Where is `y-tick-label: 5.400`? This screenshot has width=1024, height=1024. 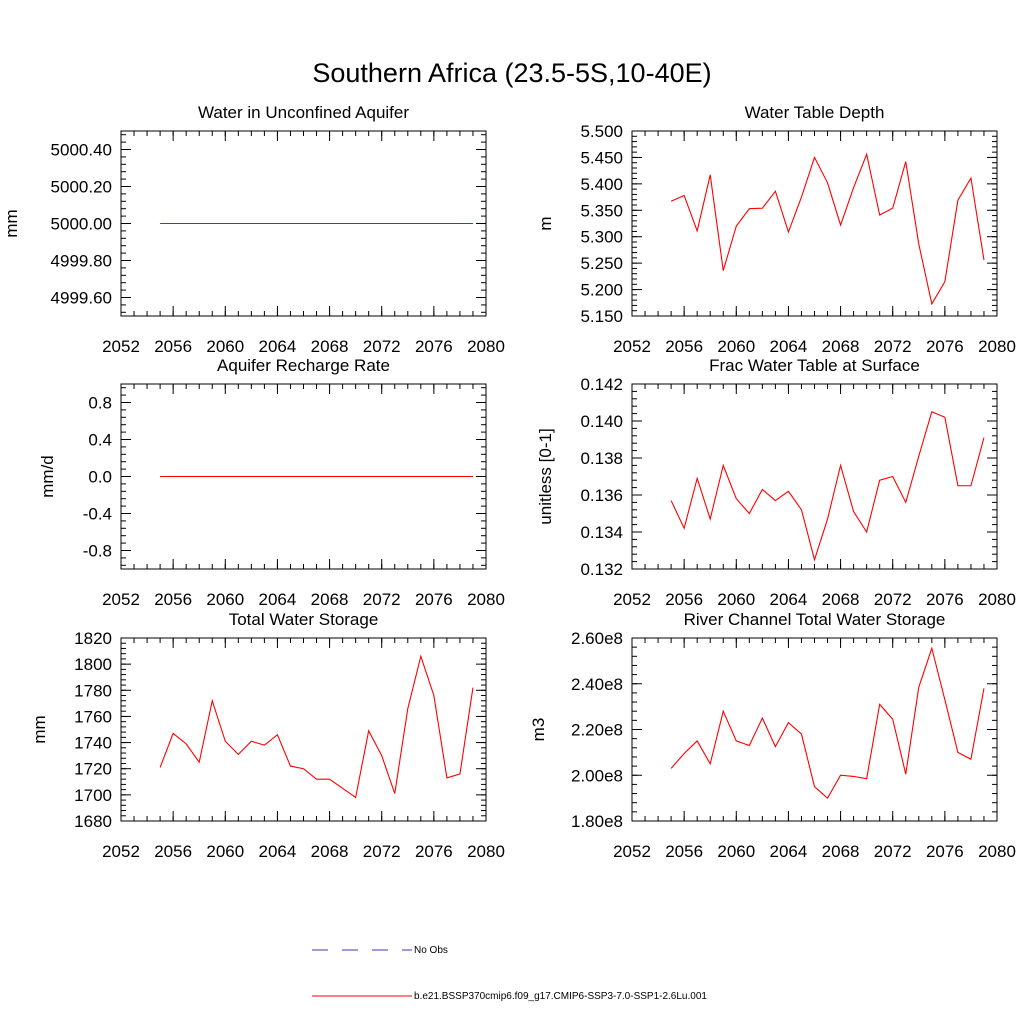 y-tick-label: 5.400 is located at coordinates (601, 184).